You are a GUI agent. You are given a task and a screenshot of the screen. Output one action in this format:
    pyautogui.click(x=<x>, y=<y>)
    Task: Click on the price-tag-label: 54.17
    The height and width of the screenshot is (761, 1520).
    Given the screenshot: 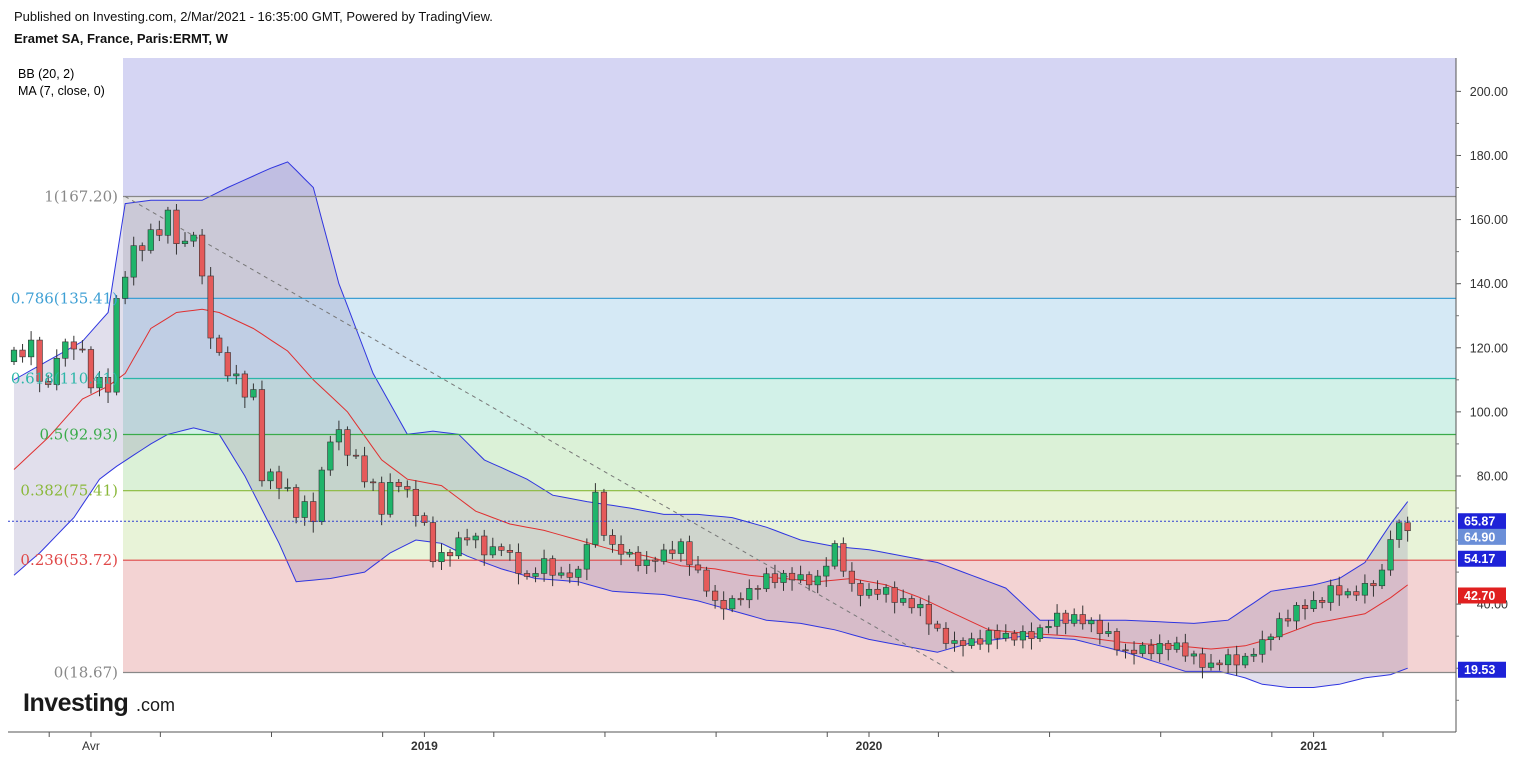 What is the action you would take?
    pyautogui.click(x=1479, y=559)
    